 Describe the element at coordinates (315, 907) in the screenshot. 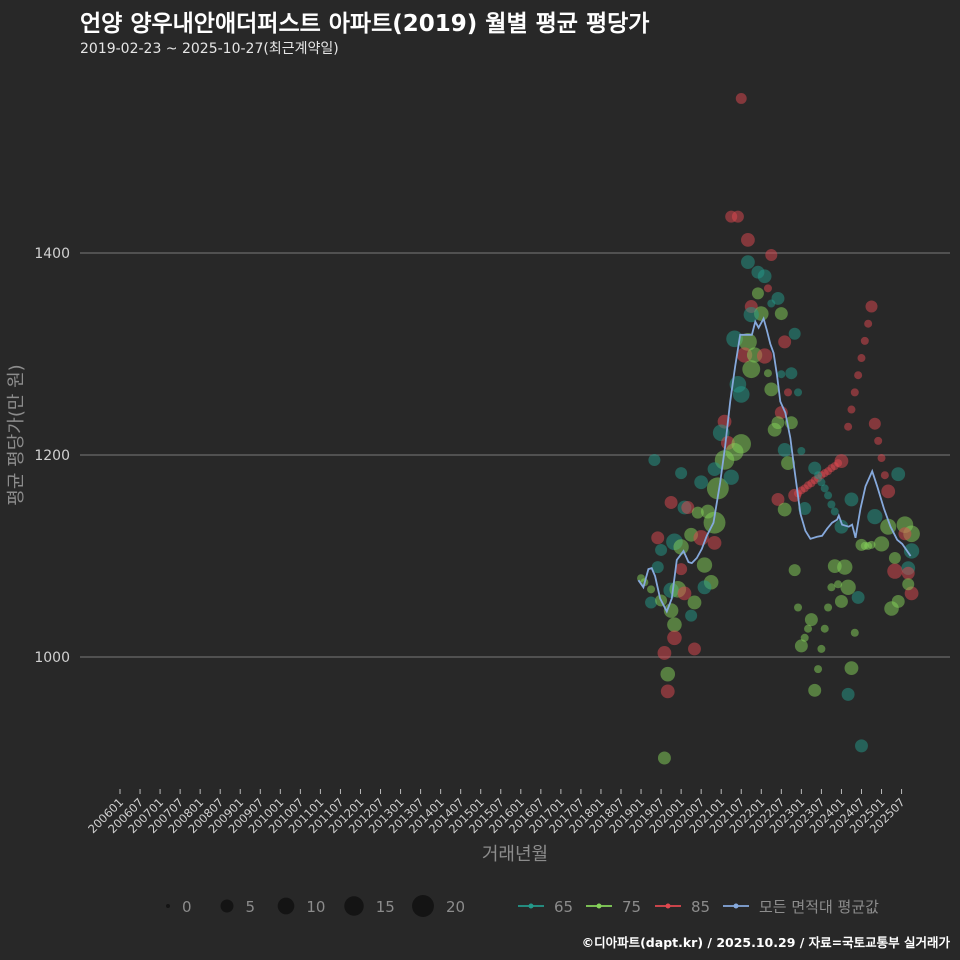

I see `size-legend-label: 10` at that location.